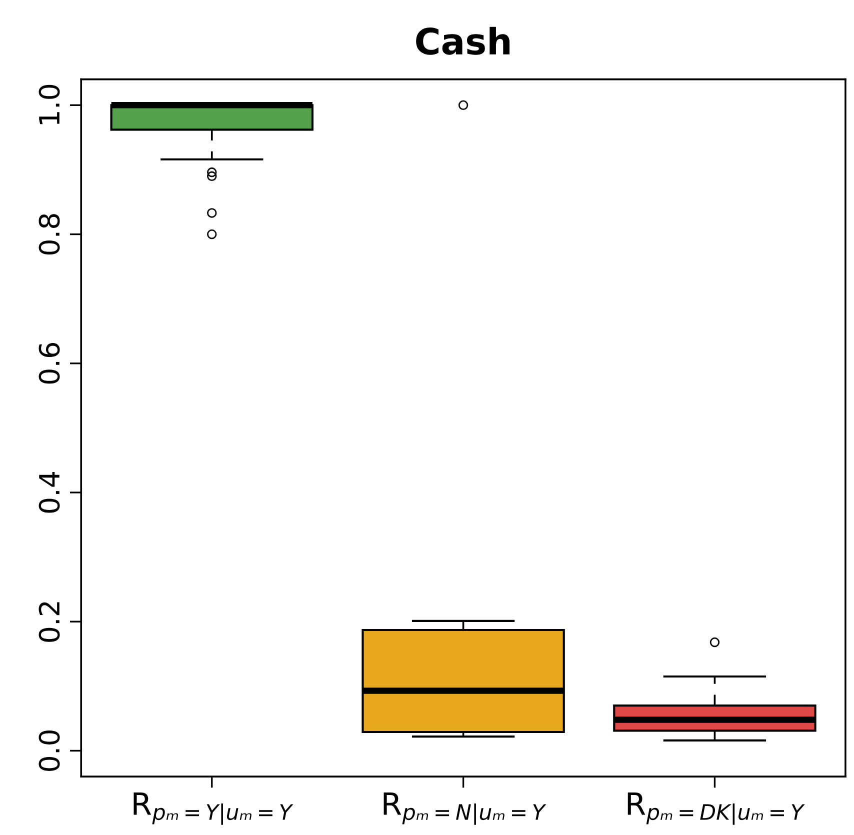 The image size is (854, 835). What do you see at coordinates (49, 363) in the screenshot?
I see `y-tick-label: 0.6` at bounding box center [49, 363].